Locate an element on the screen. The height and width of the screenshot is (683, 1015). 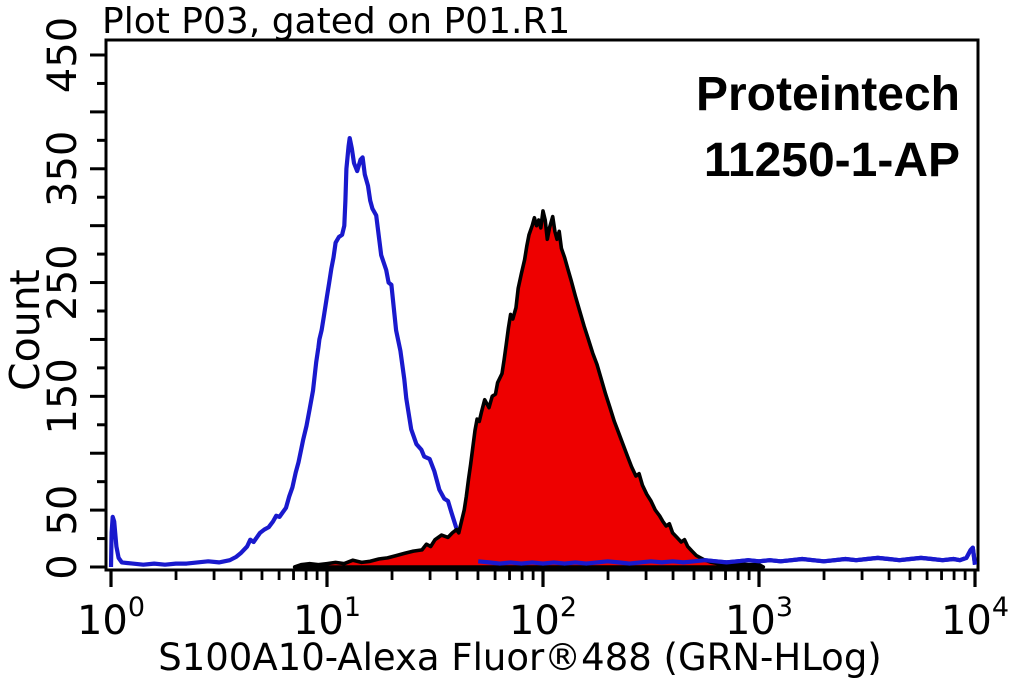
watermark-brand: Proteintech is located at coordinates (827, 94).